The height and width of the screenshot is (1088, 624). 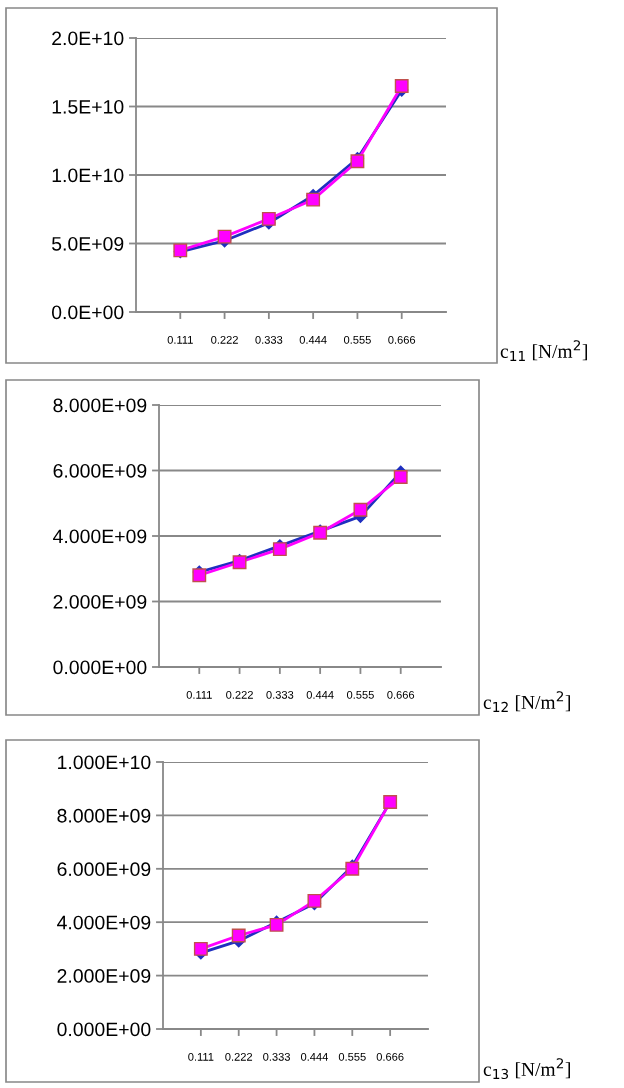 What do you see at coordinates (104, 762) in the screenshot?
I see `y-tick-label: 1.000E+10` at bounding box center [104, 762].